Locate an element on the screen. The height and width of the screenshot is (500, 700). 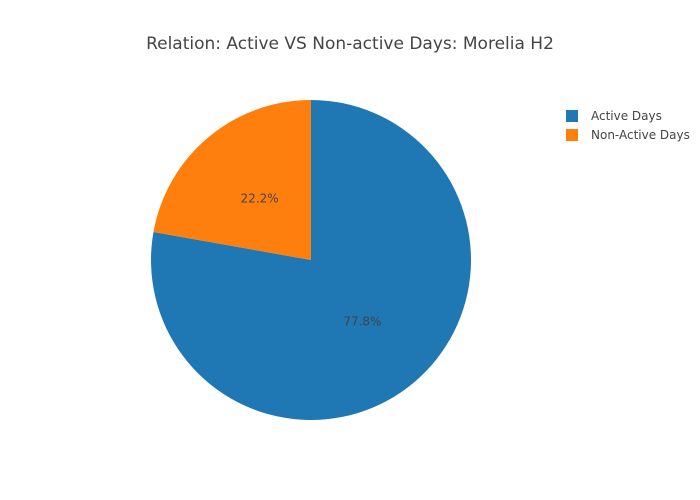
legend-swatch-active-days is located at coordinates (572, 115).